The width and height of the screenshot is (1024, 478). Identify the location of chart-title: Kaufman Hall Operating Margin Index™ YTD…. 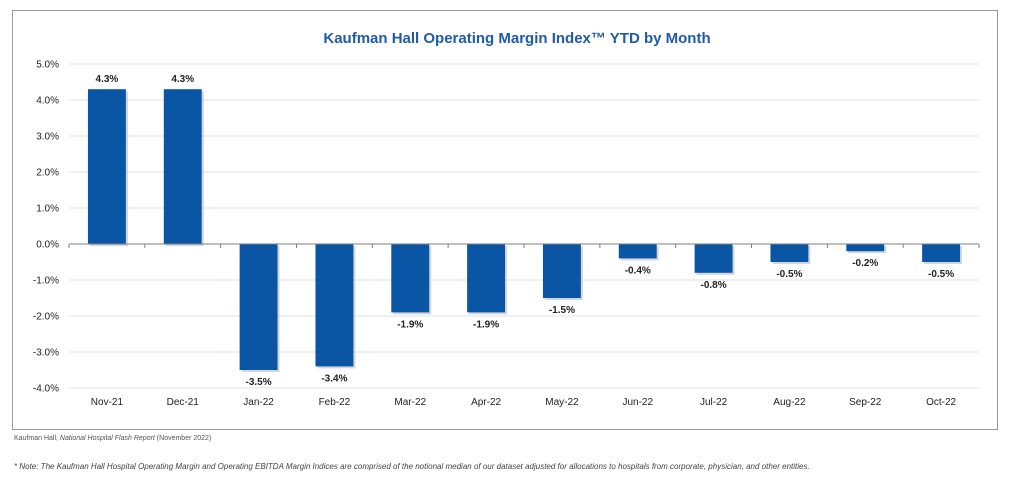
(516, 38).